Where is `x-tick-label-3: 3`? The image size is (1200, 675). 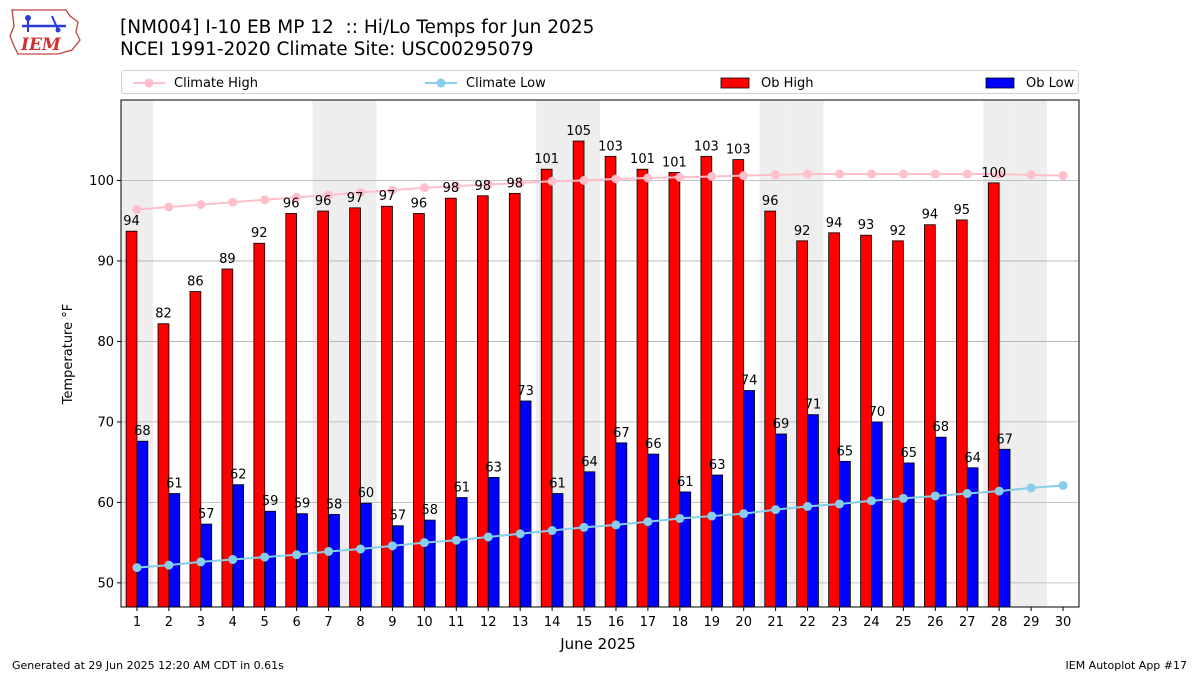 x-tick-label-3: 3 is located at coordinates (201, 622).